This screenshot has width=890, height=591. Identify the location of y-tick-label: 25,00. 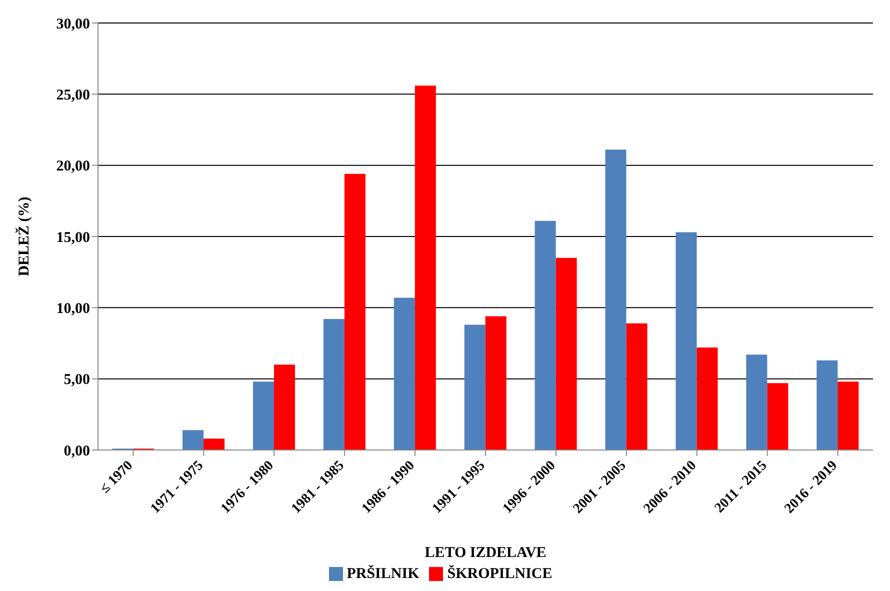
(73, 95).